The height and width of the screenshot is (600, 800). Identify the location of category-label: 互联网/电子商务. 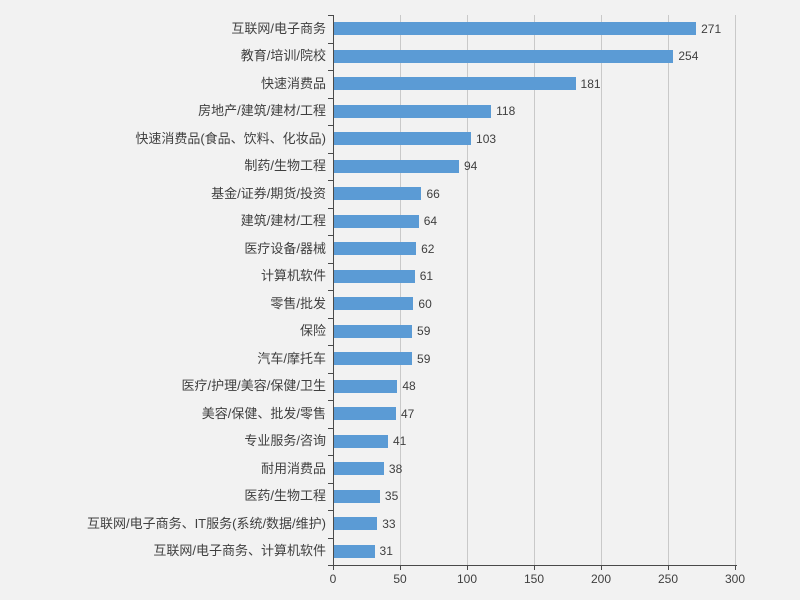
(278, 28).